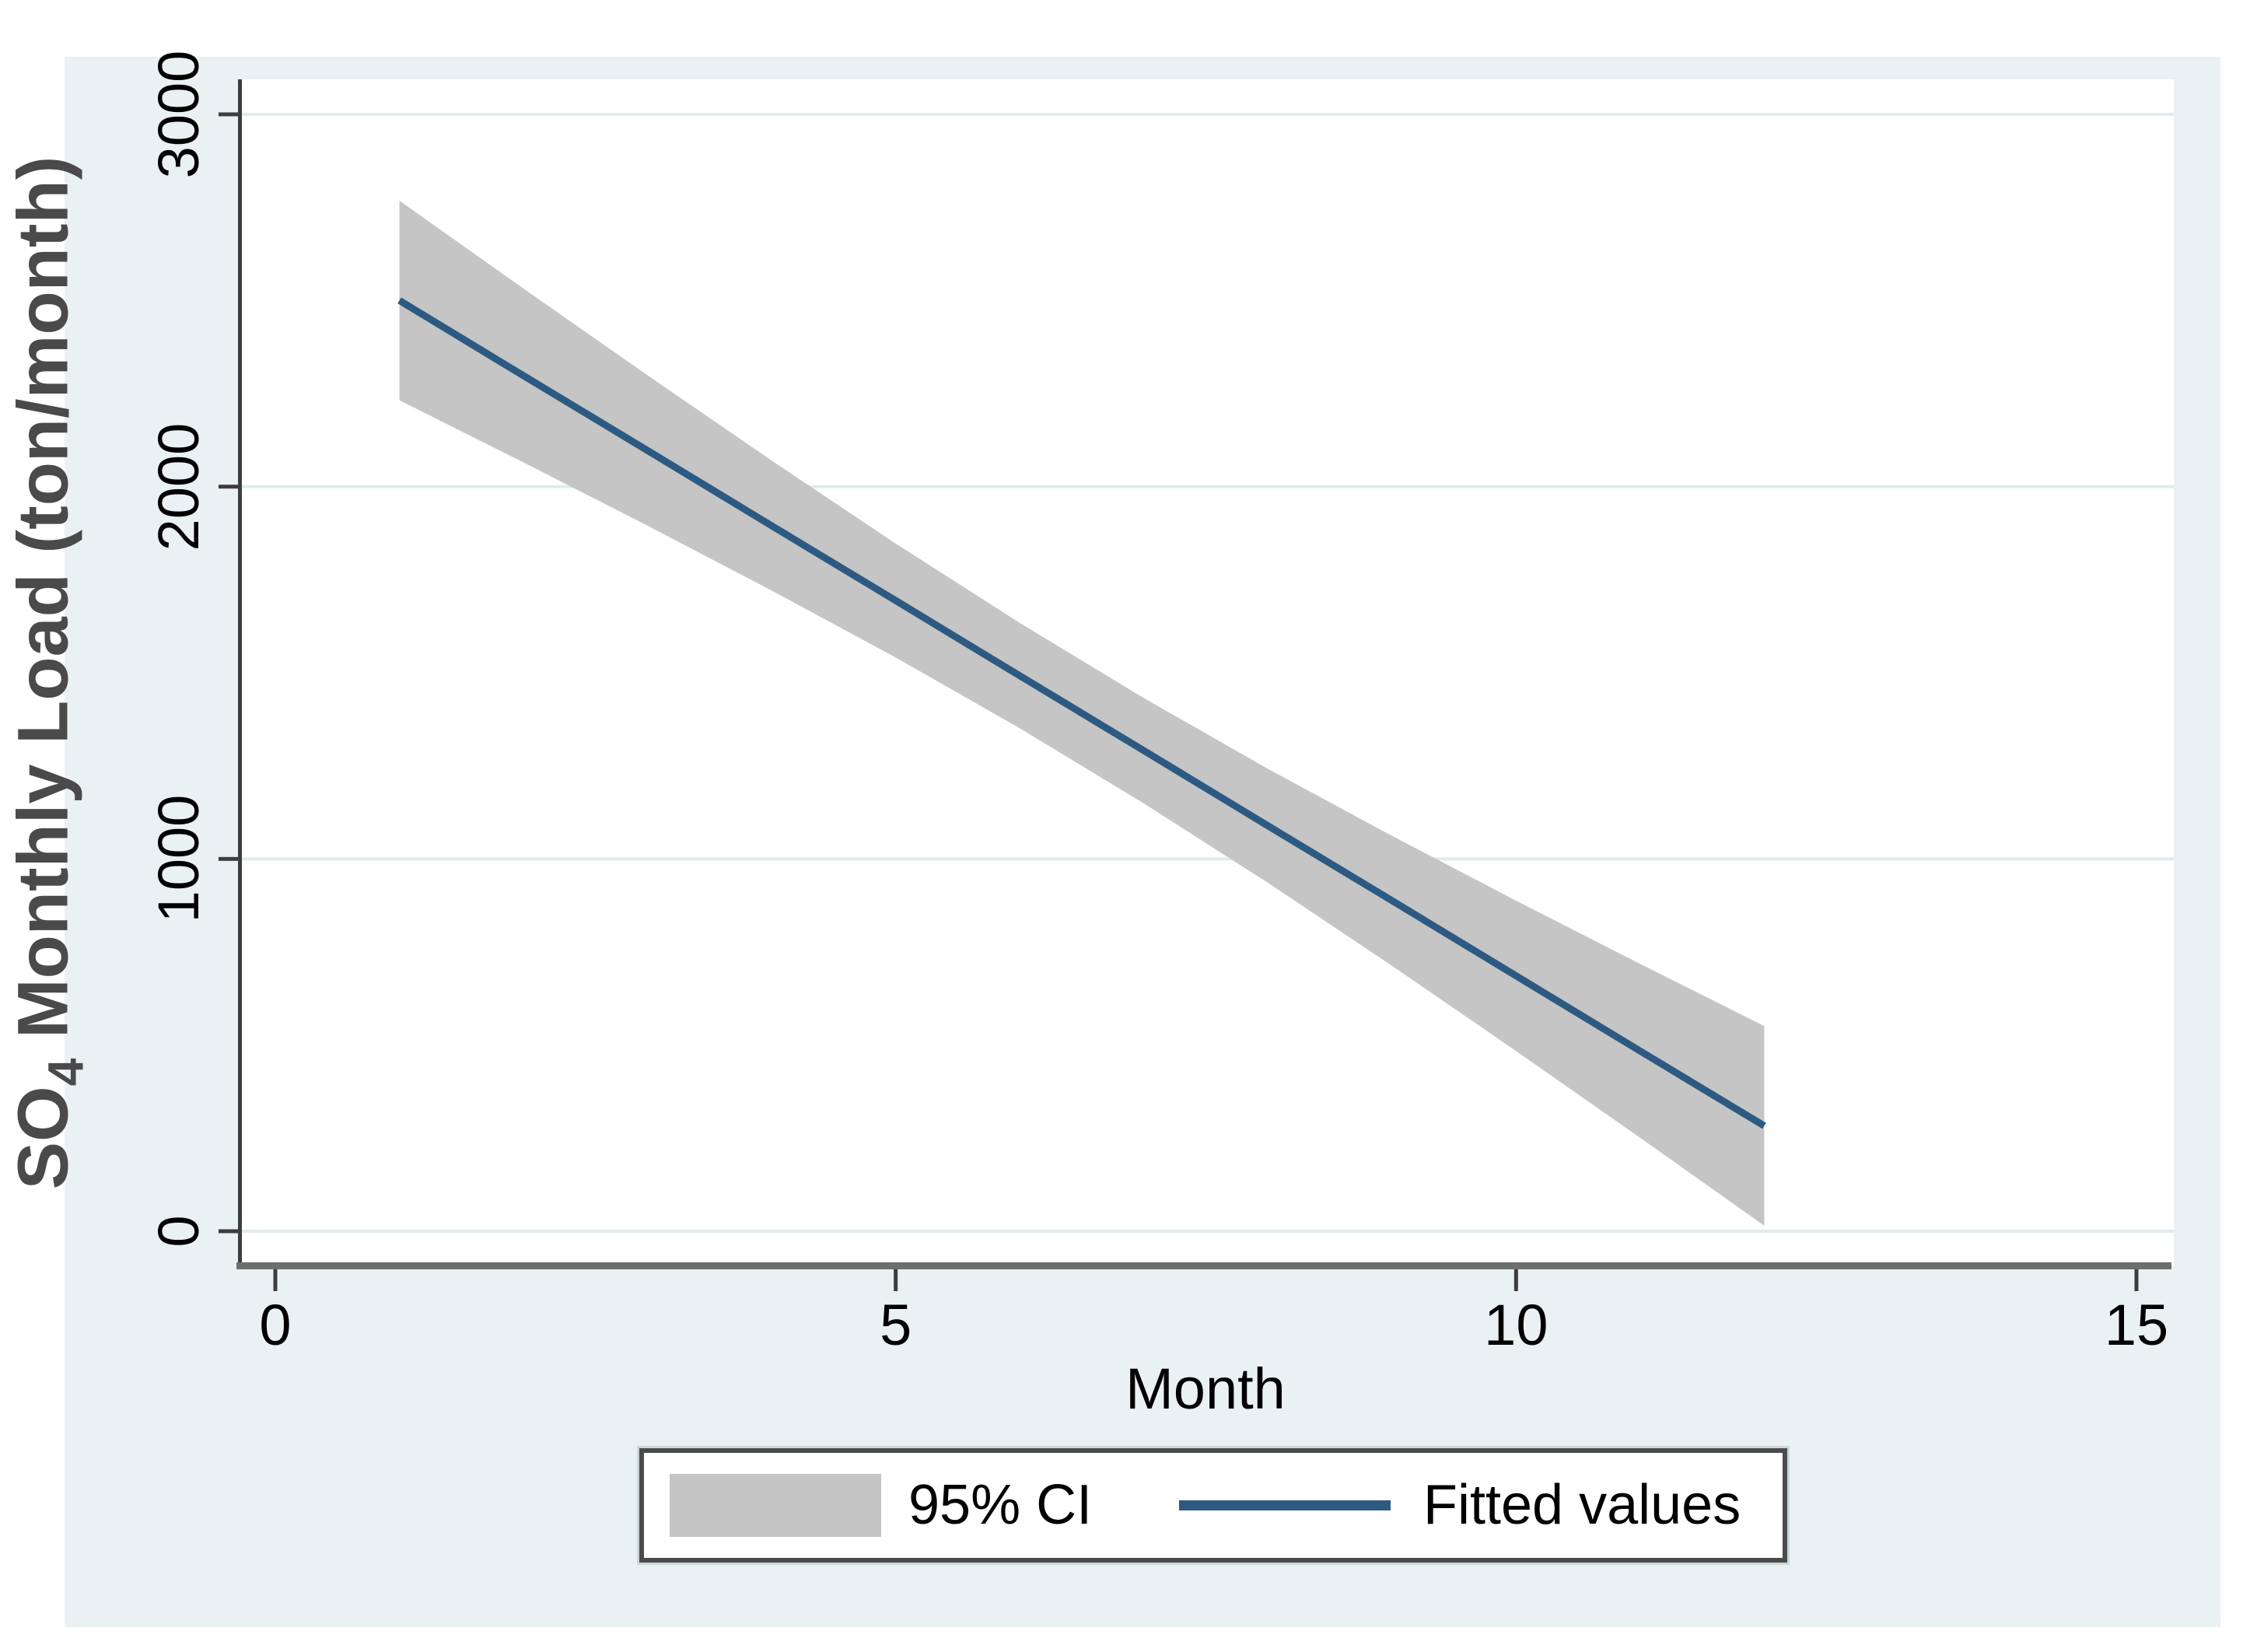 The width and height of the screenshot is (2257, 1652). What do you see at coordinates (1205, 1388) in the screenshot?
I see `x-axis-title: Month` at bounding box center [1205, 1388].